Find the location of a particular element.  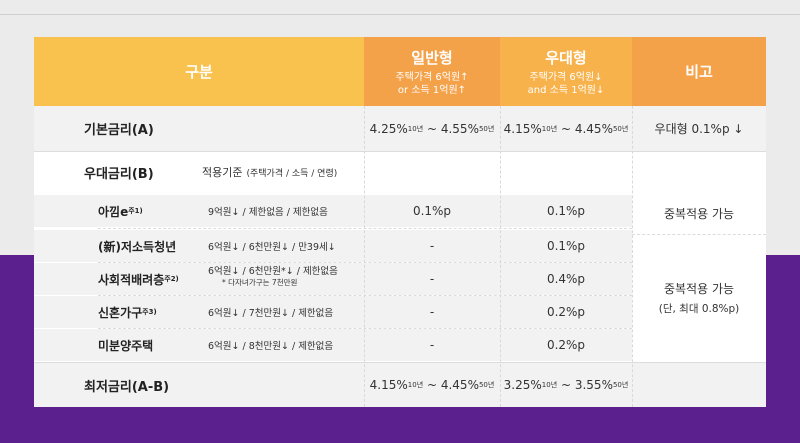

sub-row-sup-0: 주1) is located at coordinates (135, 211).